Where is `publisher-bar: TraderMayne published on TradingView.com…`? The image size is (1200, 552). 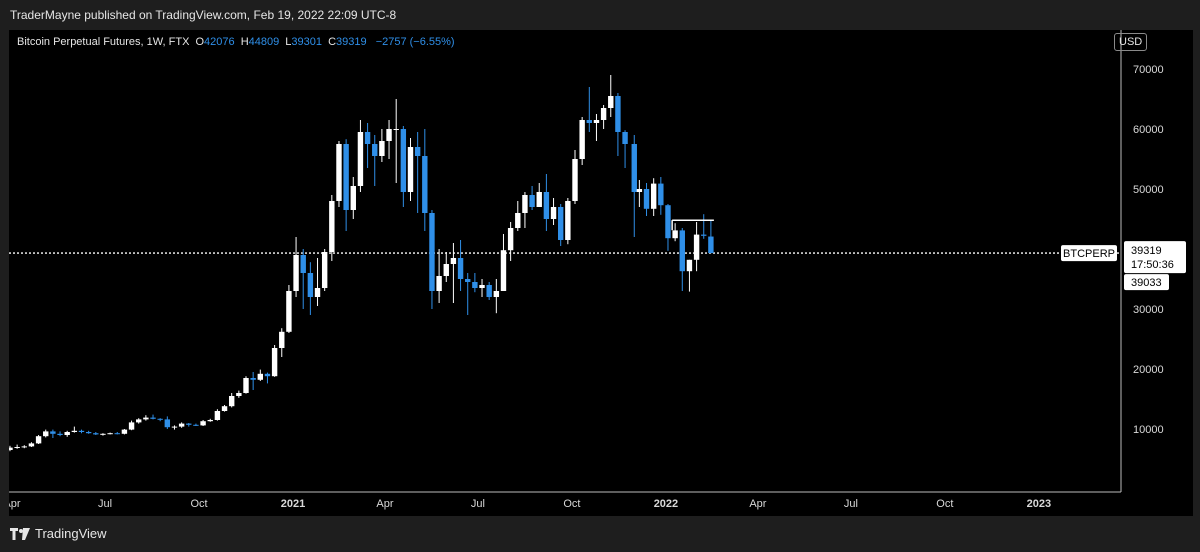
publisher-bar: TraderMayne published on TradingView.com… is located at coordinates (600, 15).